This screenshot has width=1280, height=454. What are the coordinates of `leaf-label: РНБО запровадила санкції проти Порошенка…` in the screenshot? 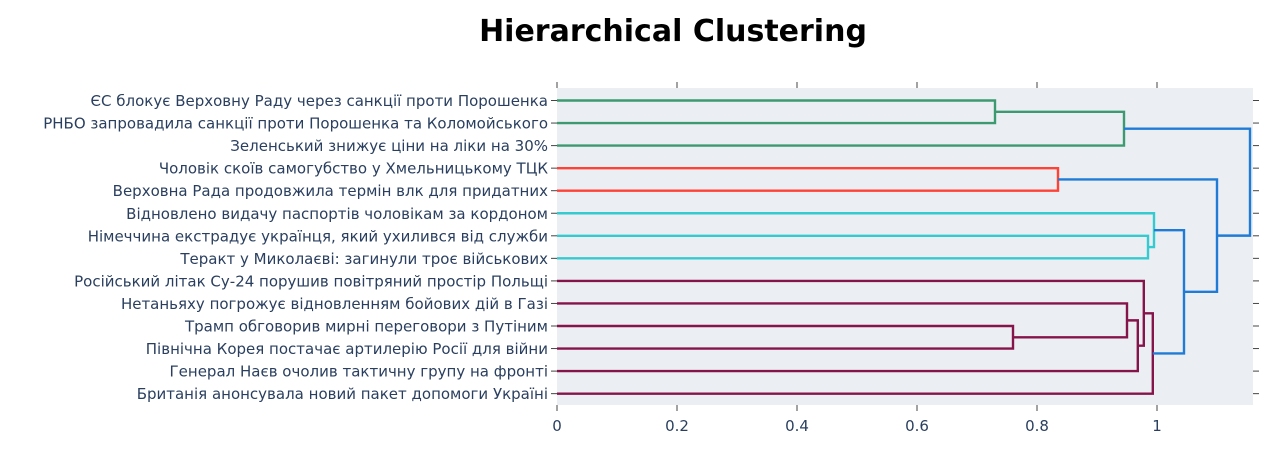 It's located at (295, 124).